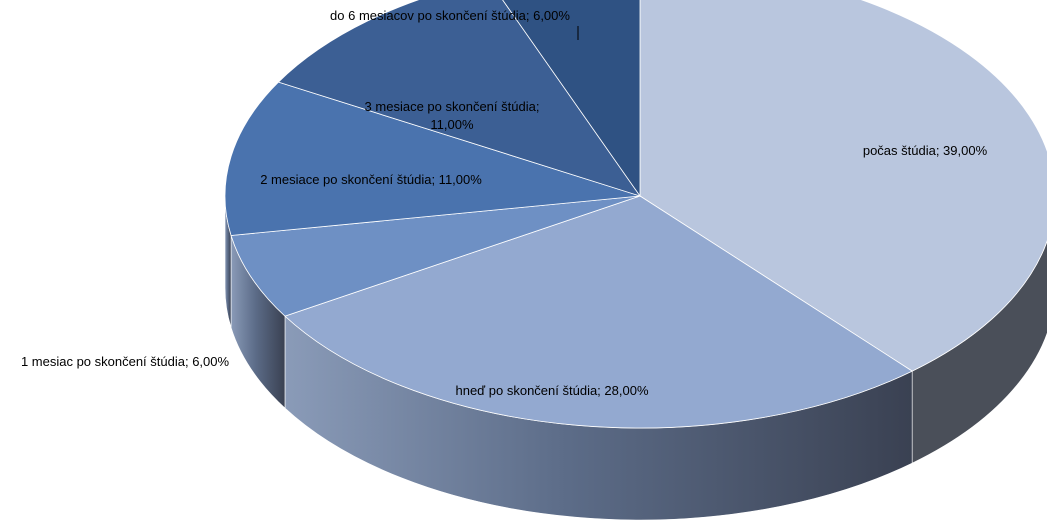  I want to click on data-label-hned-po-skonceni-studia: hneď po skončení štúdia; 28,00%, so click(551, 390).